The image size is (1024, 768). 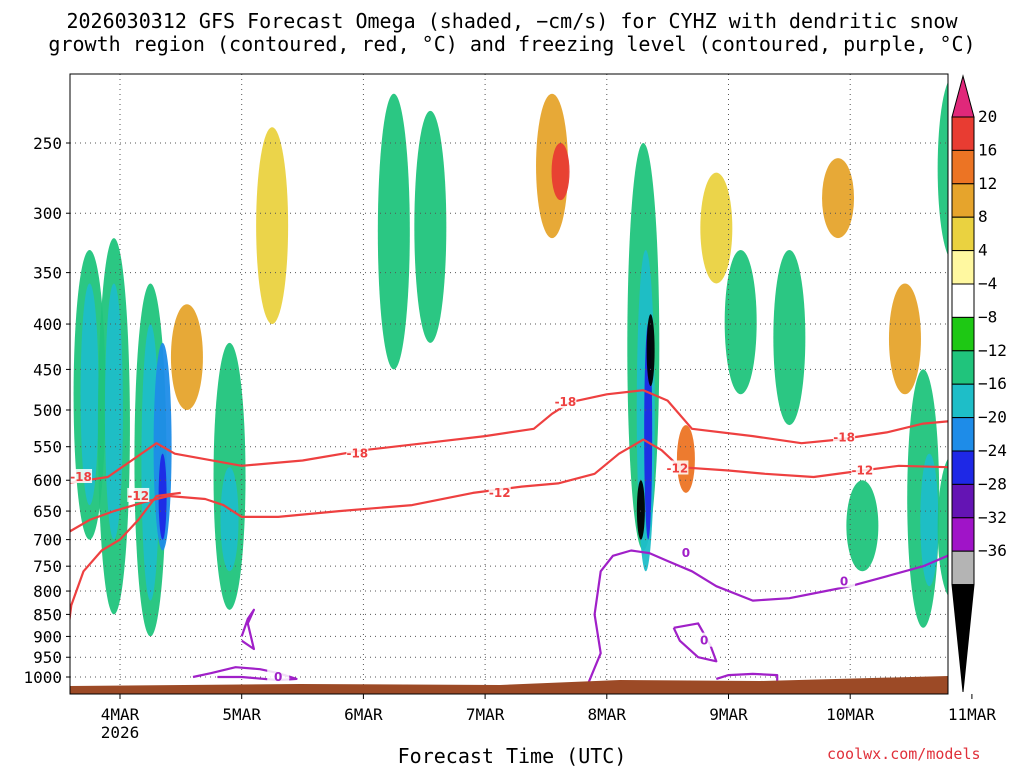 What do you see at coordinates (47, 636) in the screenshot?
I see `y-tick-label: 900` at bounding box center [47, 636].